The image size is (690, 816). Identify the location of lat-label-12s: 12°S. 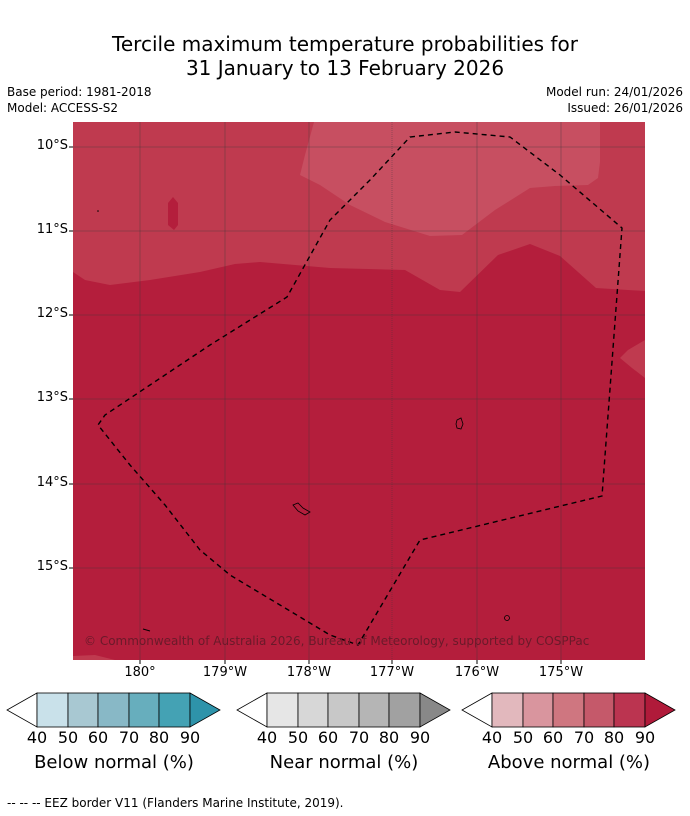
(52, 313).